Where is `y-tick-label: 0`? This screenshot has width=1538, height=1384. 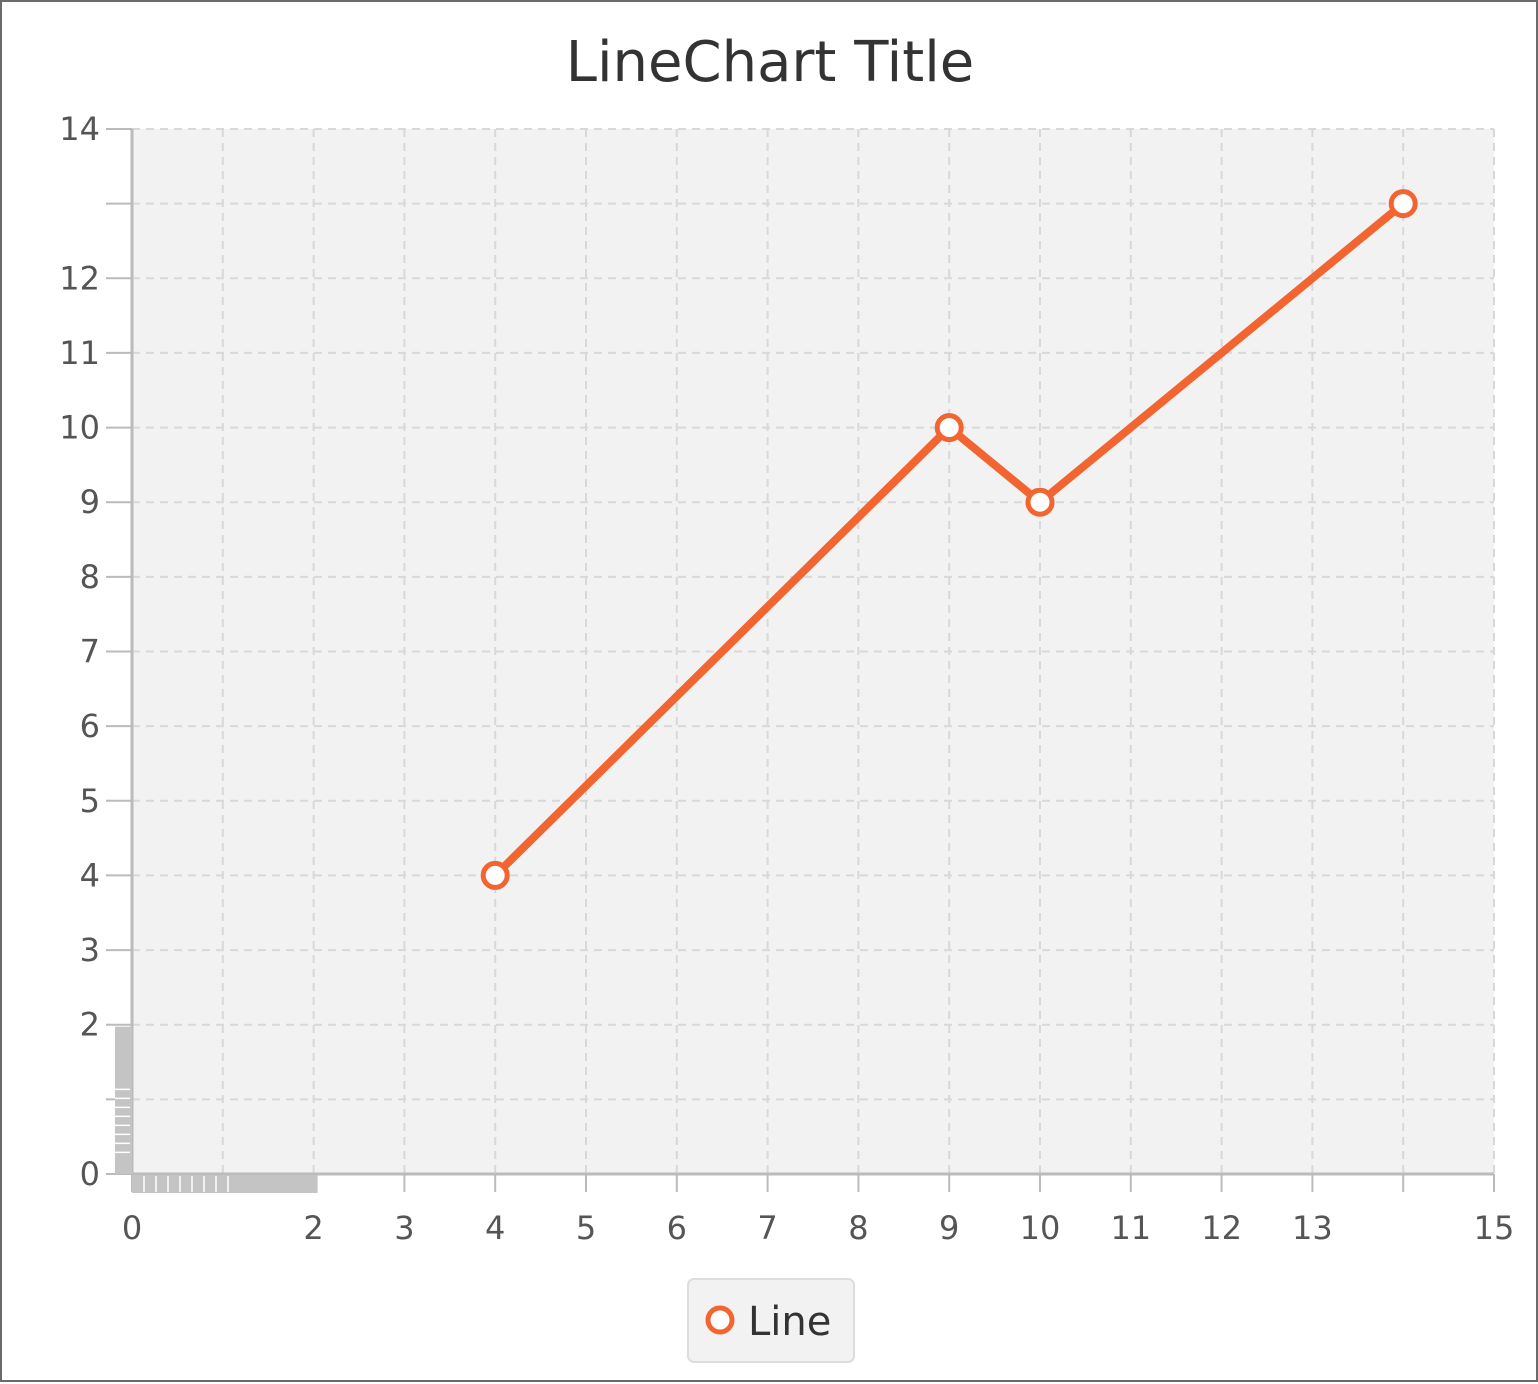 y-tick-label: 0 is located at coordinates (90, 1174).